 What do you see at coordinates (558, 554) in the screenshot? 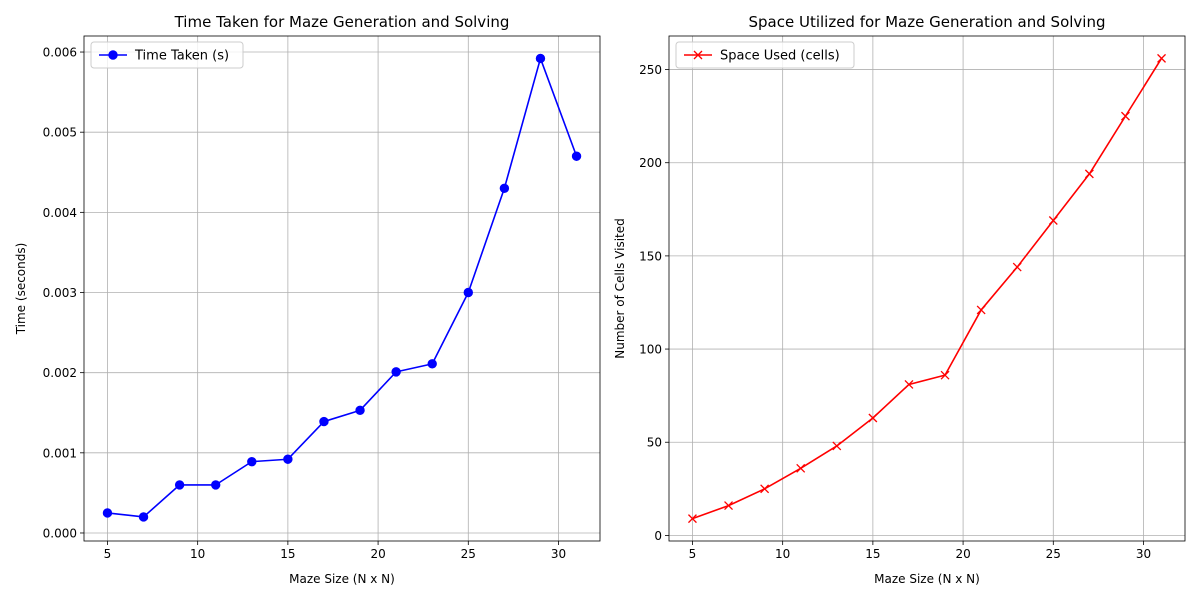
I see `time-chart-x-tick-label: 30` at bounding box center [558, 554].